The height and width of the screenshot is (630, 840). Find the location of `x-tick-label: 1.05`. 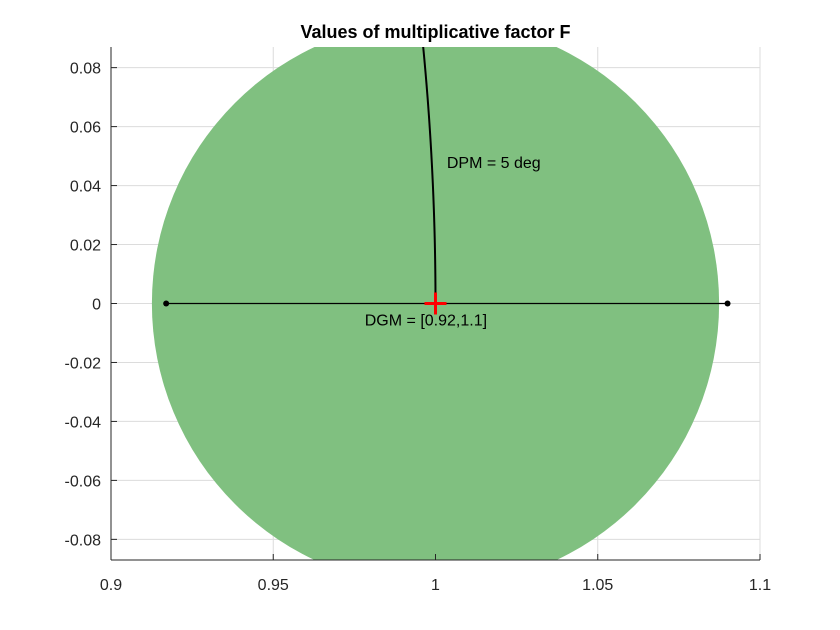

x-tick-label: 1.05 is located at coordinates (597, 585).